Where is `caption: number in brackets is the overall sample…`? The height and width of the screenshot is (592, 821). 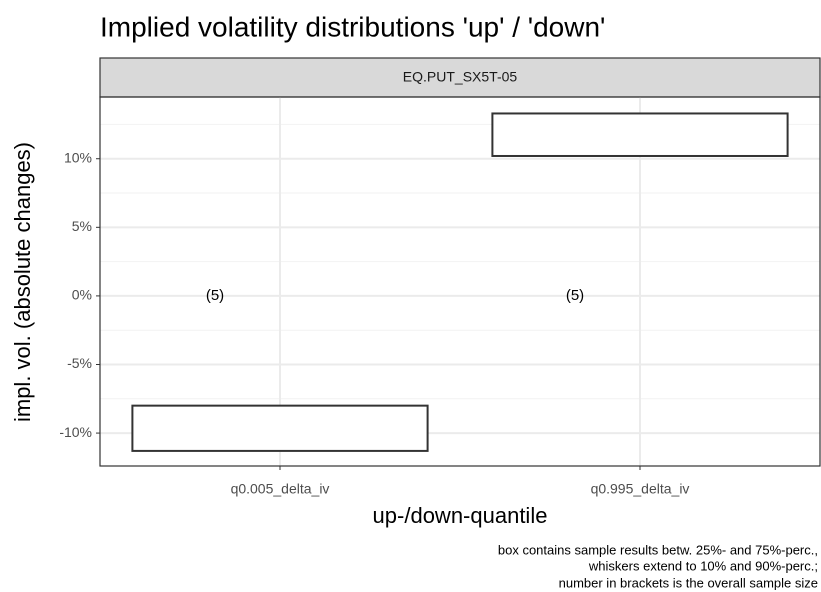 caption: number in brackets is the overall sample… is located at coordinates (688, 582).